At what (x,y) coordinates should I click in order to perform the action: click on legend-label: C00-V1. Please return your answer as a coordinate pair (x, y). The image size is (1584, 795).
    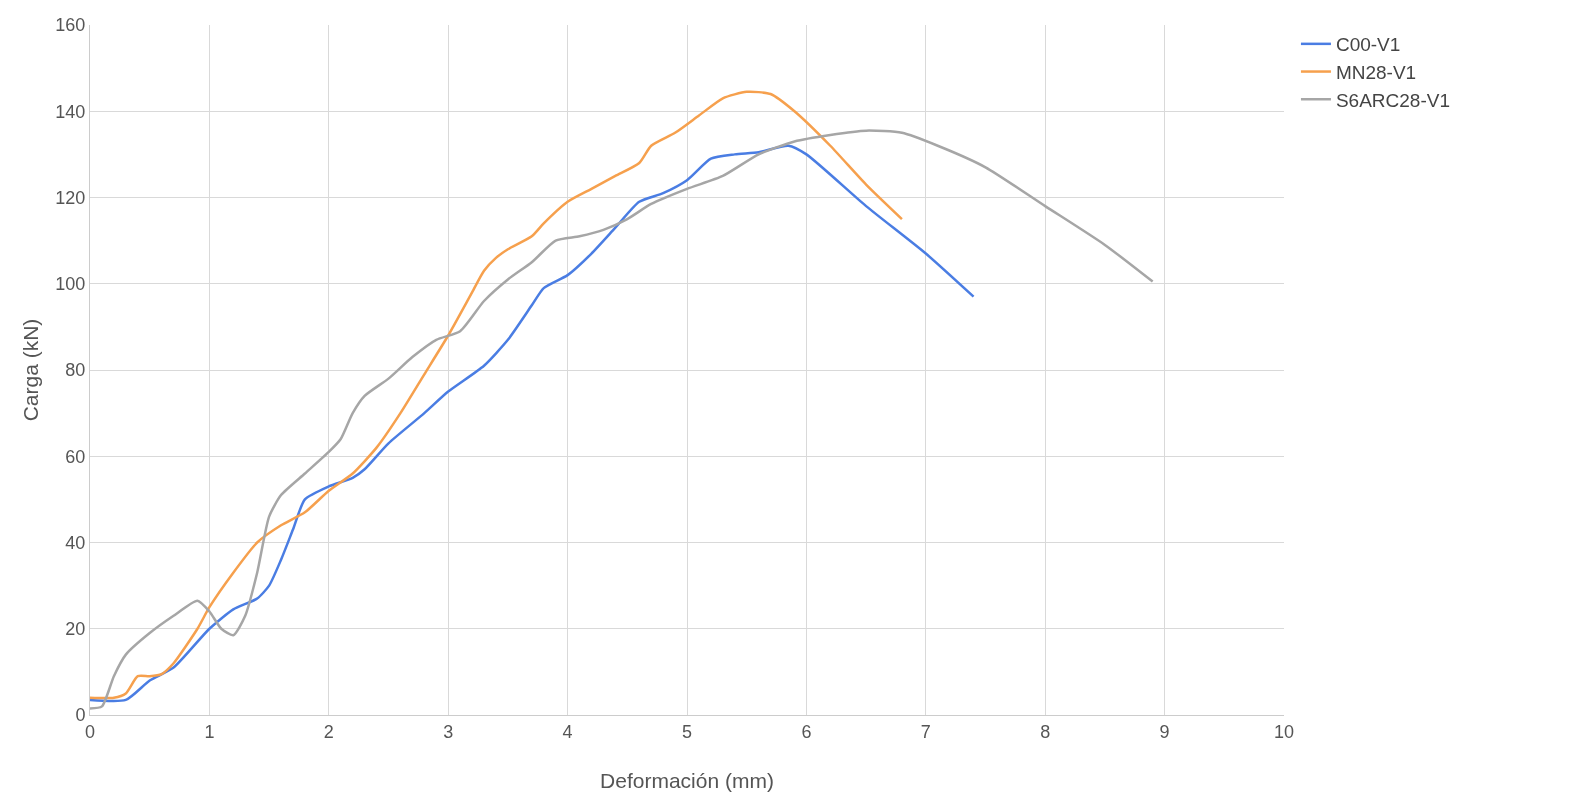
    Looking at the image, I should click on (1368, 45).